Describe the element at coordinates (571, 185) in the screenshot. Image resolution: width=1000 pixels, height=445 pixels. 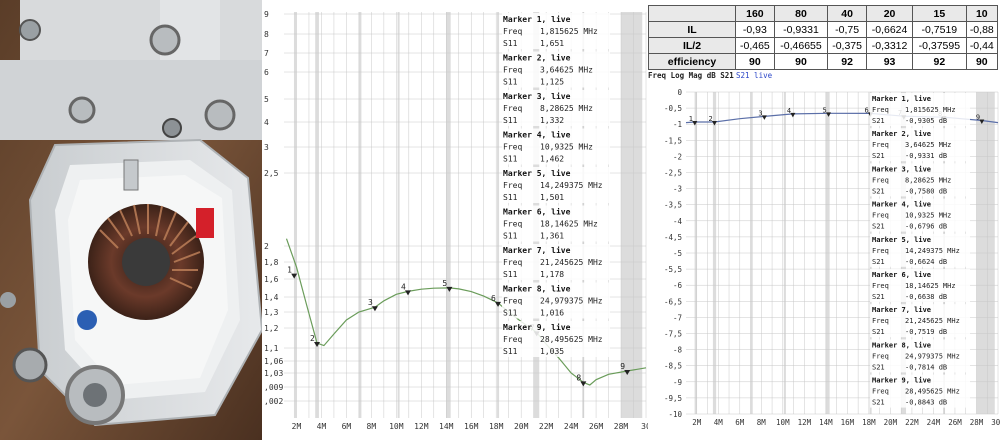
I see `marker-readout-freq: 14,249375 MHz` at that location.